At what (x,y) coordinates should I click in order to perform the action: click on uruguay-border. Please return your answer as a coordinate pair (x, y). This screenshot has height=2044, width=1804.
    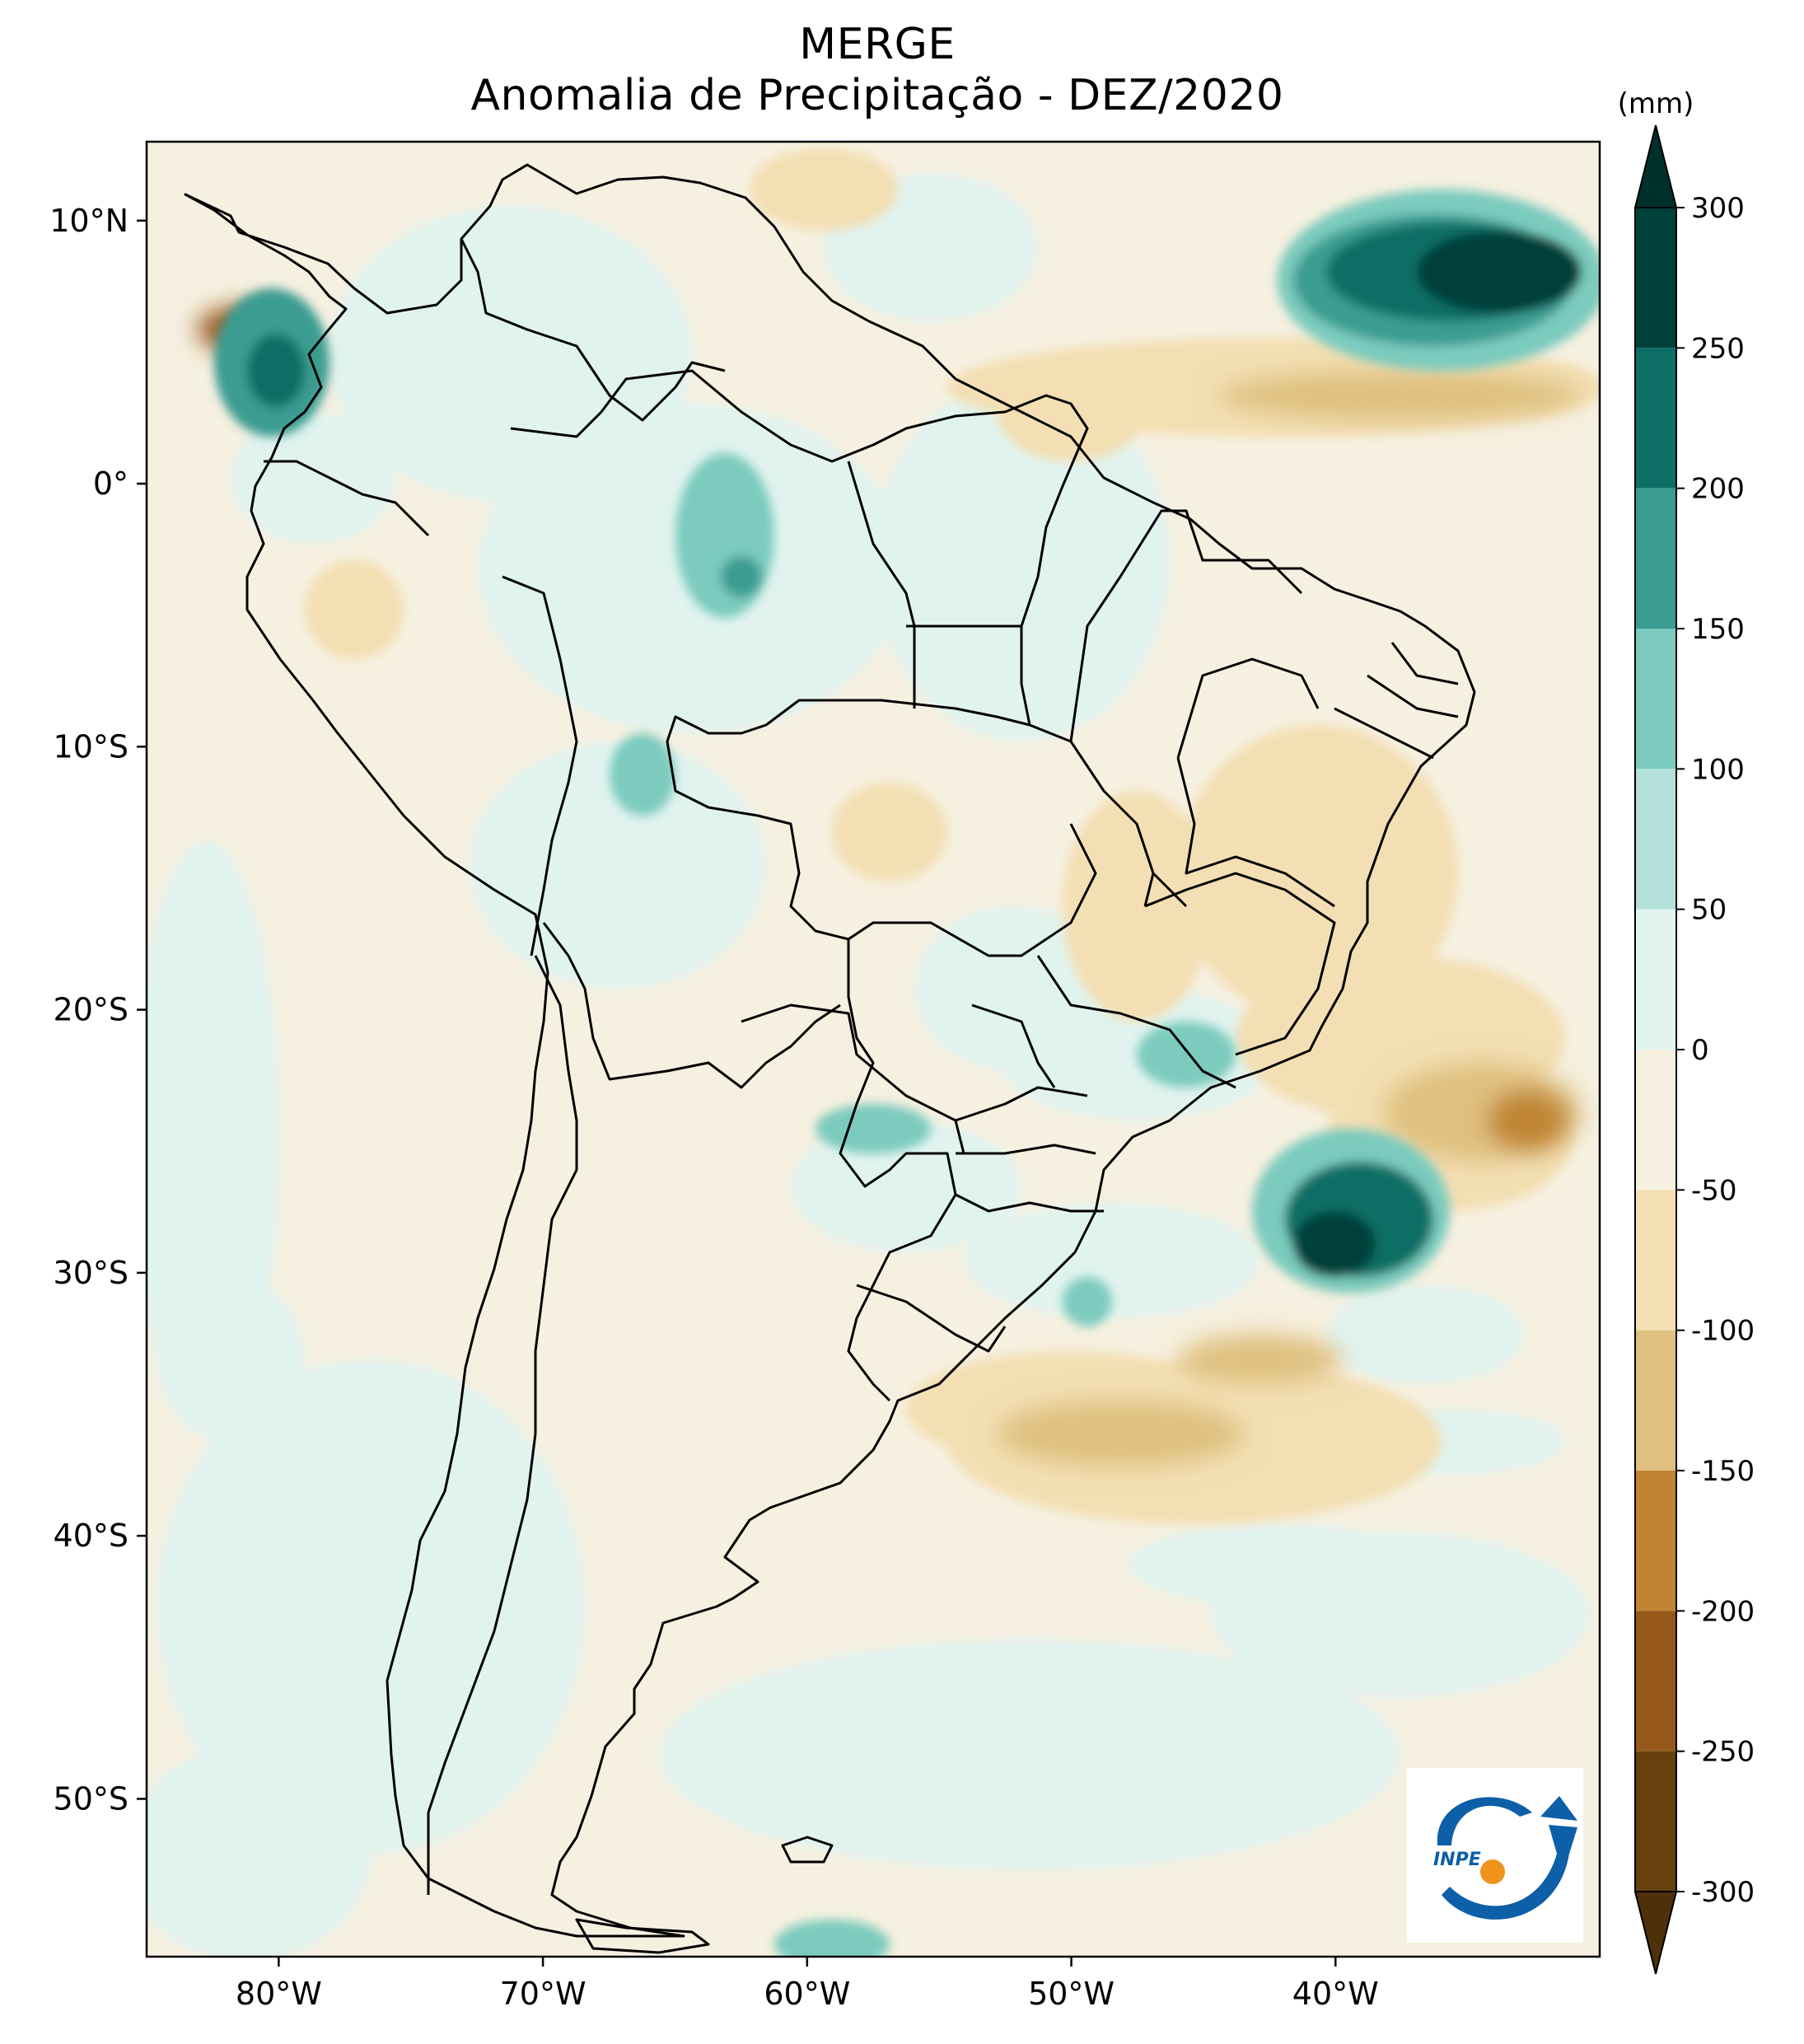
    Looking at the image, I should click on (931, 1318).